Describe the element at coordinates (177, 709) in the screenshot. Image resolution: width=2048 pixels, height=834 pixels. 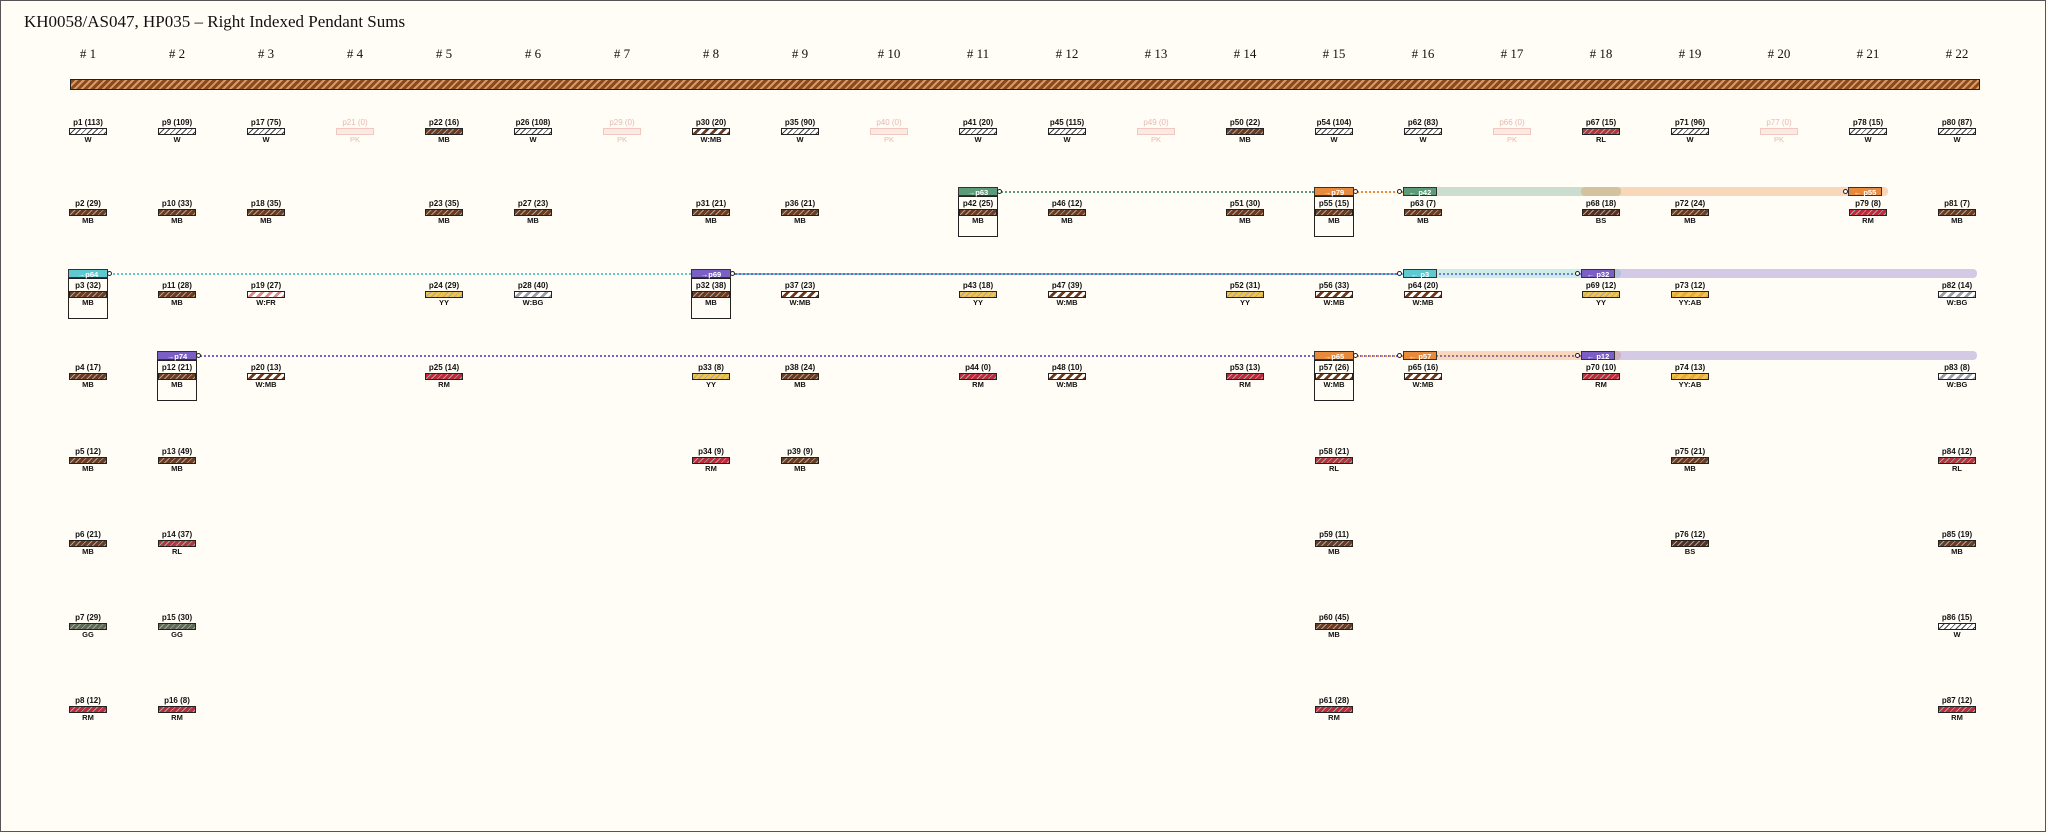
I see `pendant: p16 (8) RM` at that location.